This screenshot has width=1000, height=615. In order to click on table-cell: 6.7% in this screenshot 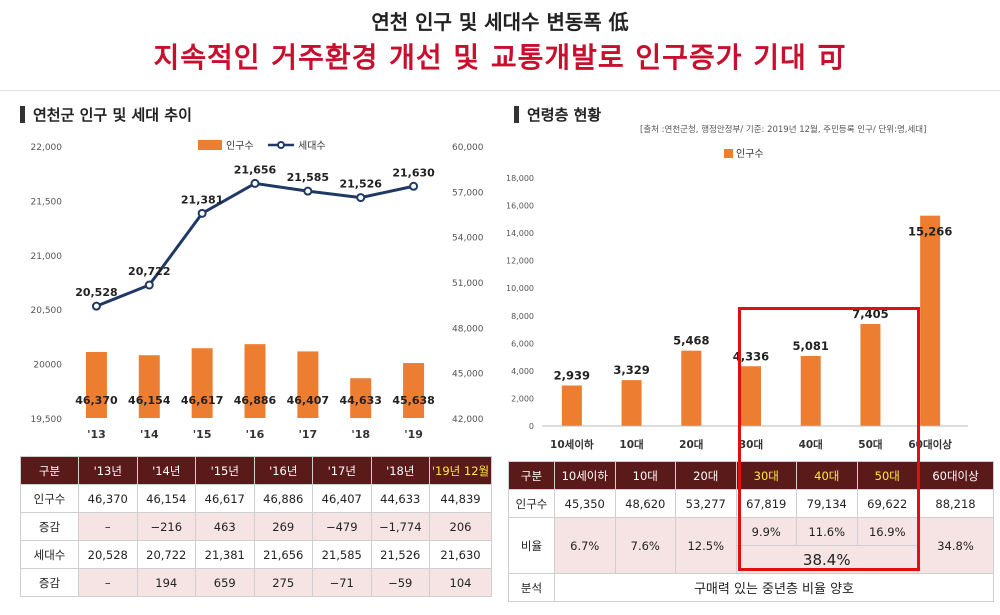, I will do `click(585, 545)`.